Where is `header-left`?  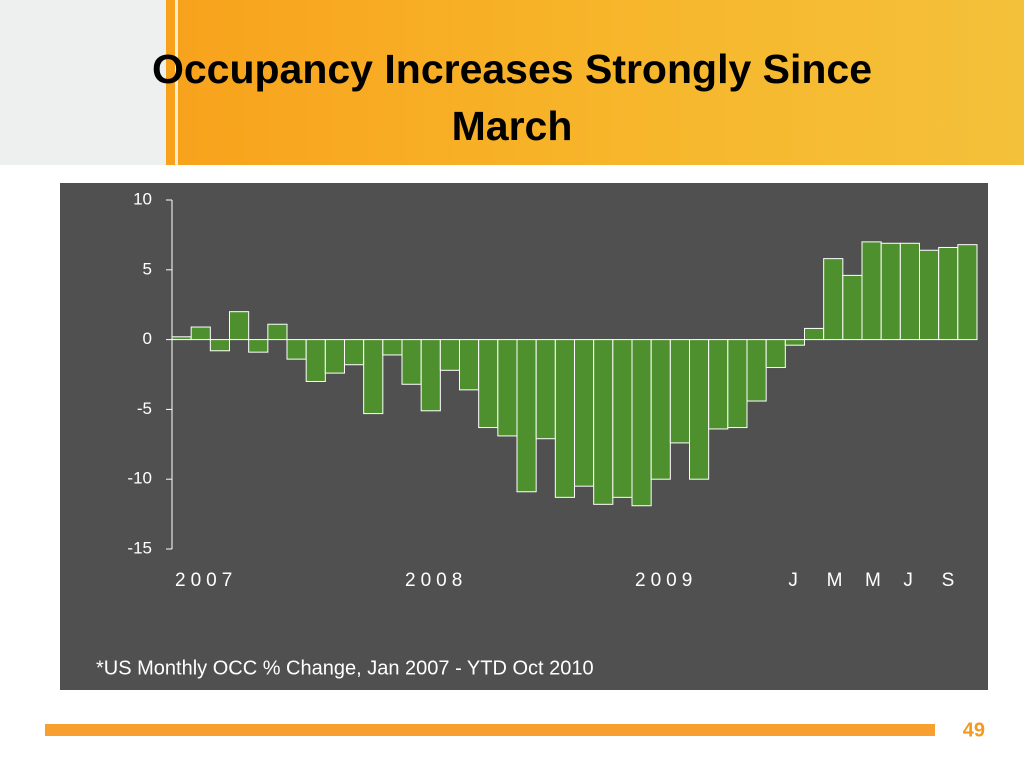
header-left is located at coordinates (83, 82).